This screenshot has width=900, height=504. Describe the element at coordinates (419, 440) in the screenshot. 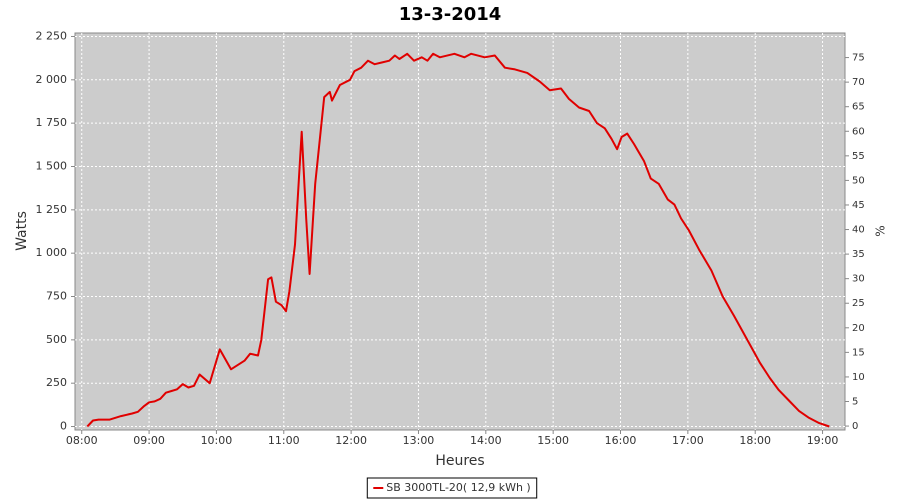

I see `x-tick-label: 13:00` at that location.